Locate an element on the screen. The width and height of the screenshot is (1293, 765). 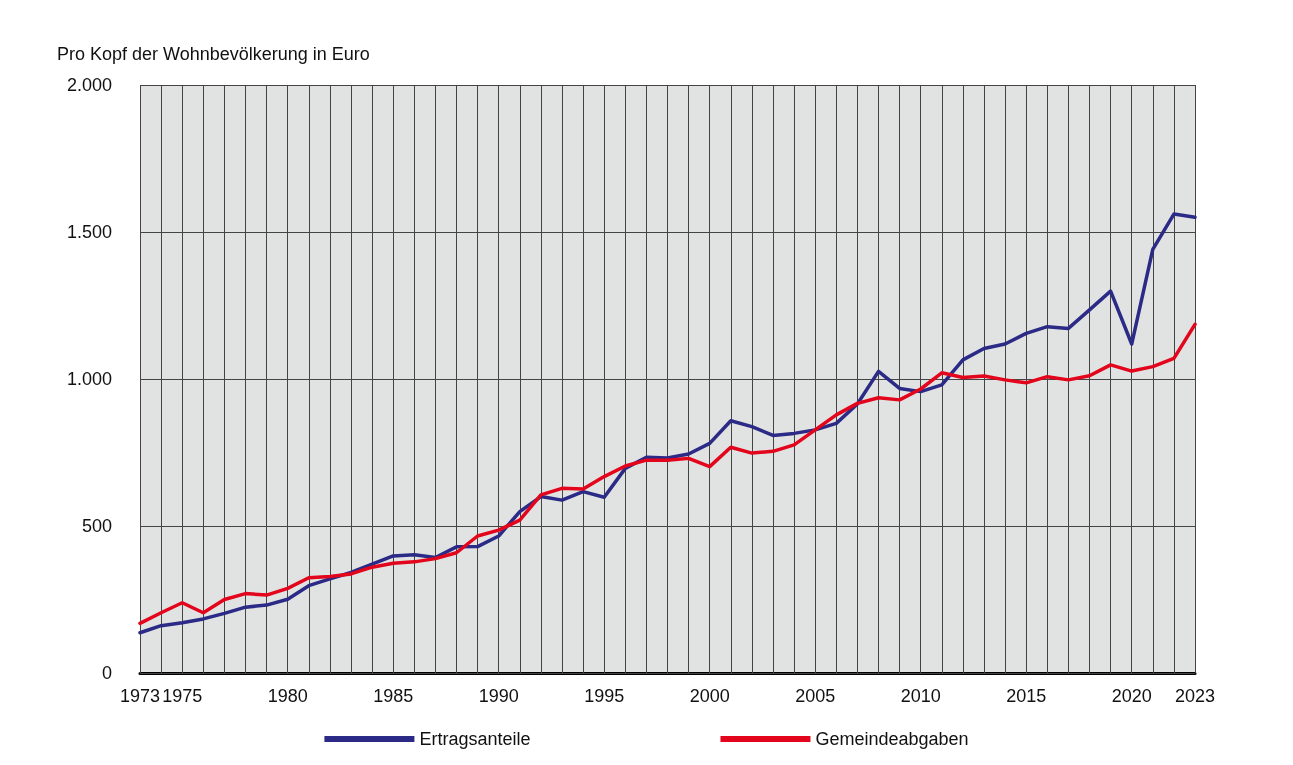
y-tick-label: 500 is located at coordinates (96, 526).